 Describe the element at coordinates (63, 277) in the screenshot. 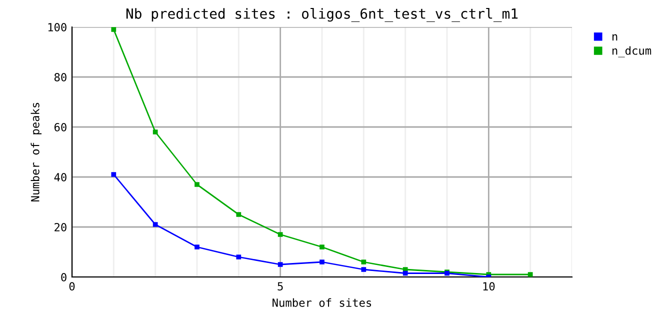

I see `y-tick-label: 0` at that location.